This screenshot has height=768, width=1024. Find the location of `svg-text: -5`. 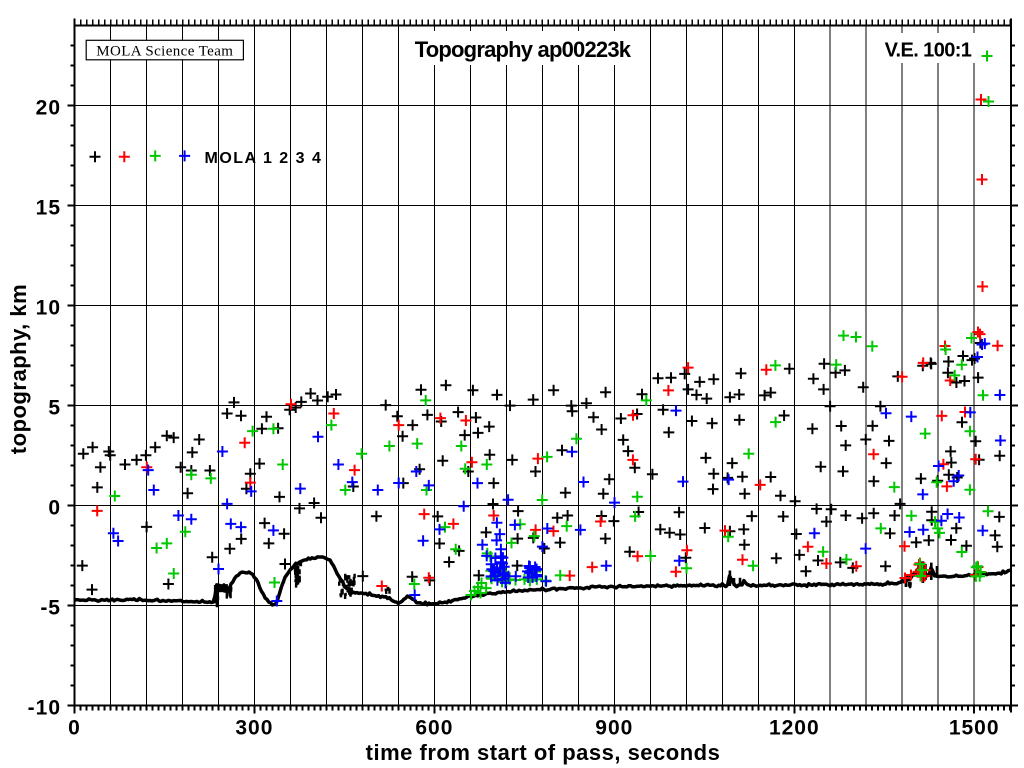

svg-text: -5 is located at coordinates (50, 607).